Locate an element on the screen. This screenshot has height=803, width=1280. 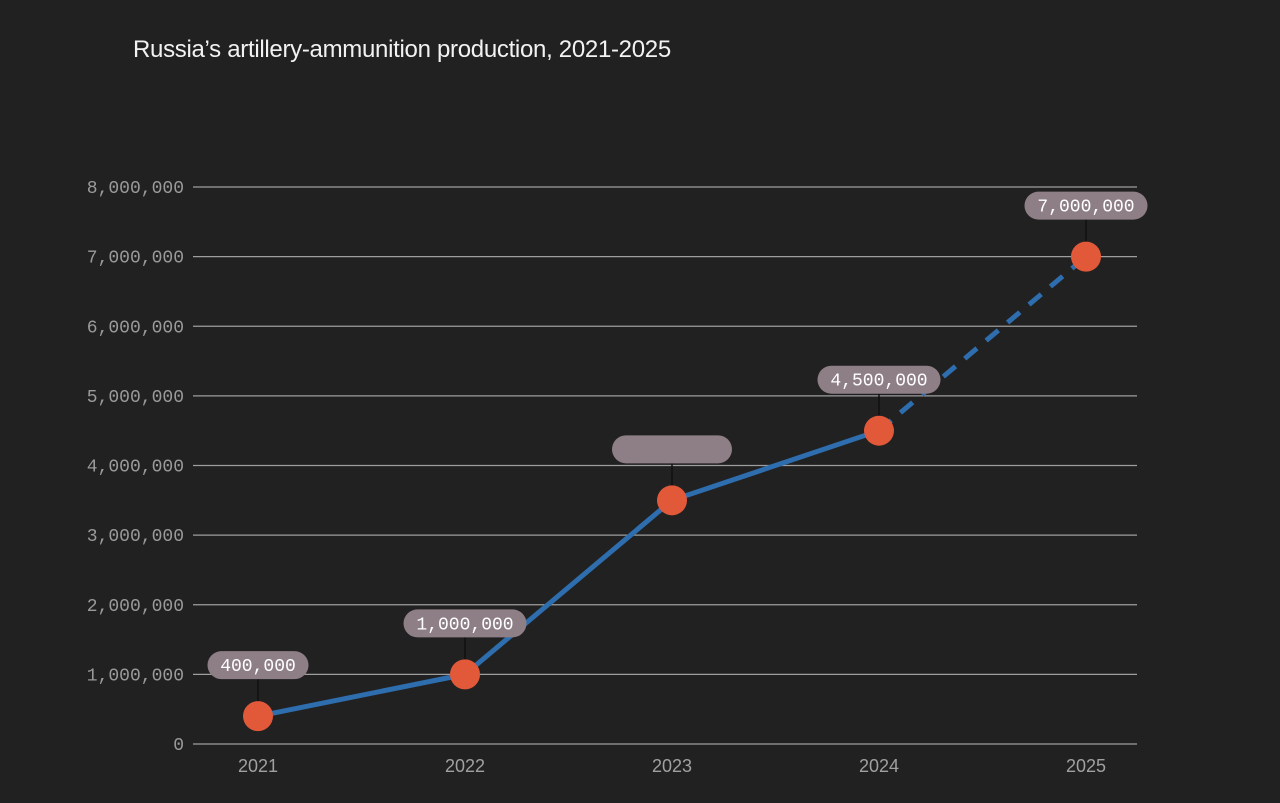
data-label is located at coordinates (672, 449).